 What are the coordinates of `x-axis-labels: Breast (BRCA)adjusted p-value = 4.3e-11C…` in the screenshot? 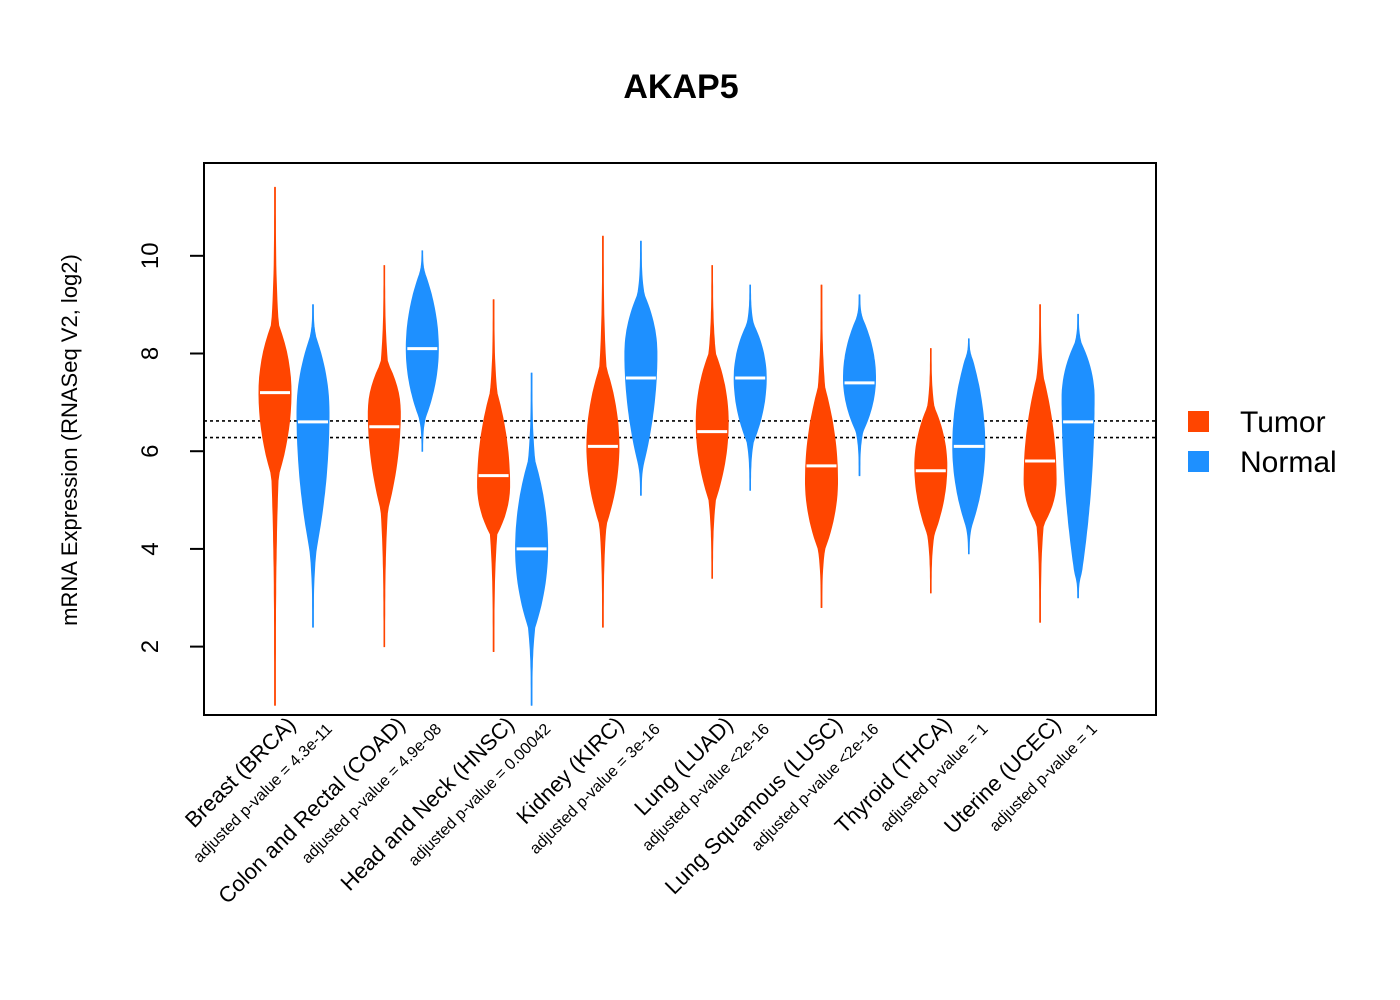 It's located at (640, 810).